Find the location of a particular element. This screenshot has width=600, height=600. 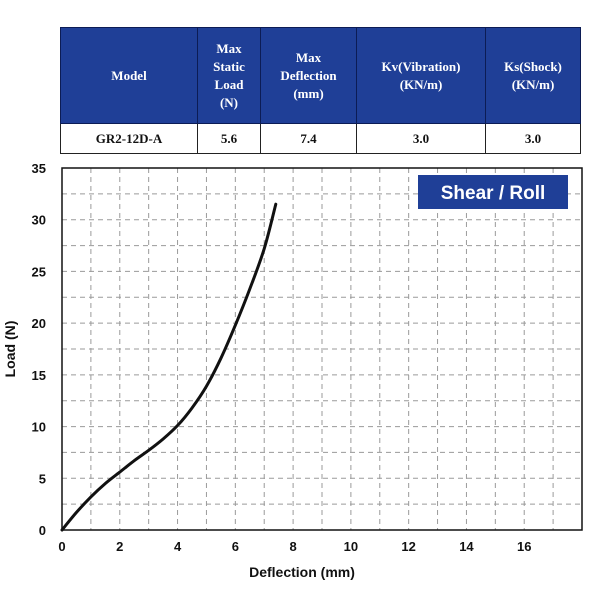

cell-max-deflection: 7.4 is located at coordinates (308, 138).